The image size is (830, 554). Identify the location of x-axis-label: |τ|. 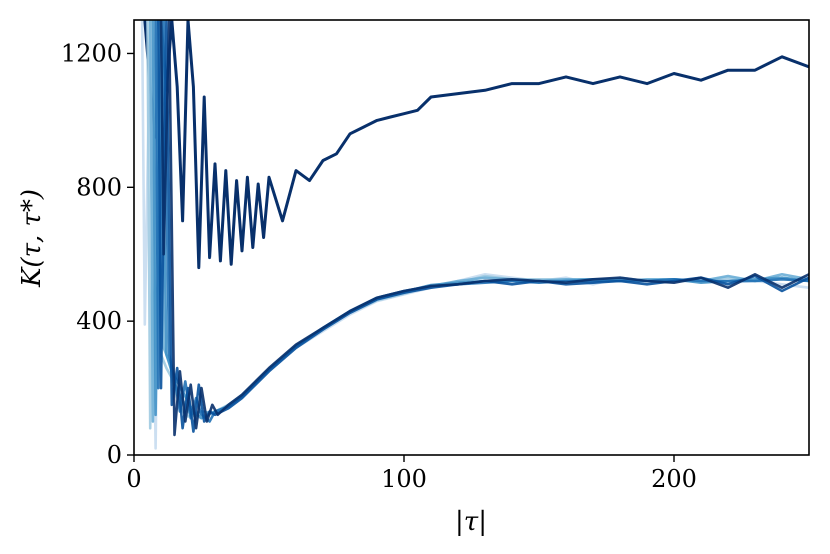
(471, 522).